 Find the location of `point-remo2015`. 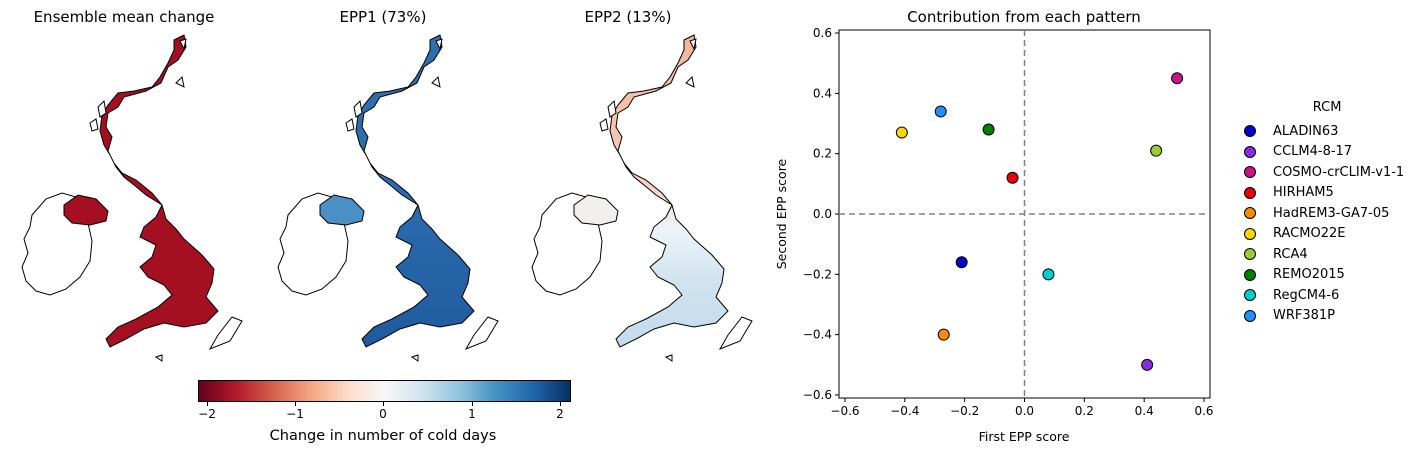

point-remo2015 is located at coordinates (988, 129).